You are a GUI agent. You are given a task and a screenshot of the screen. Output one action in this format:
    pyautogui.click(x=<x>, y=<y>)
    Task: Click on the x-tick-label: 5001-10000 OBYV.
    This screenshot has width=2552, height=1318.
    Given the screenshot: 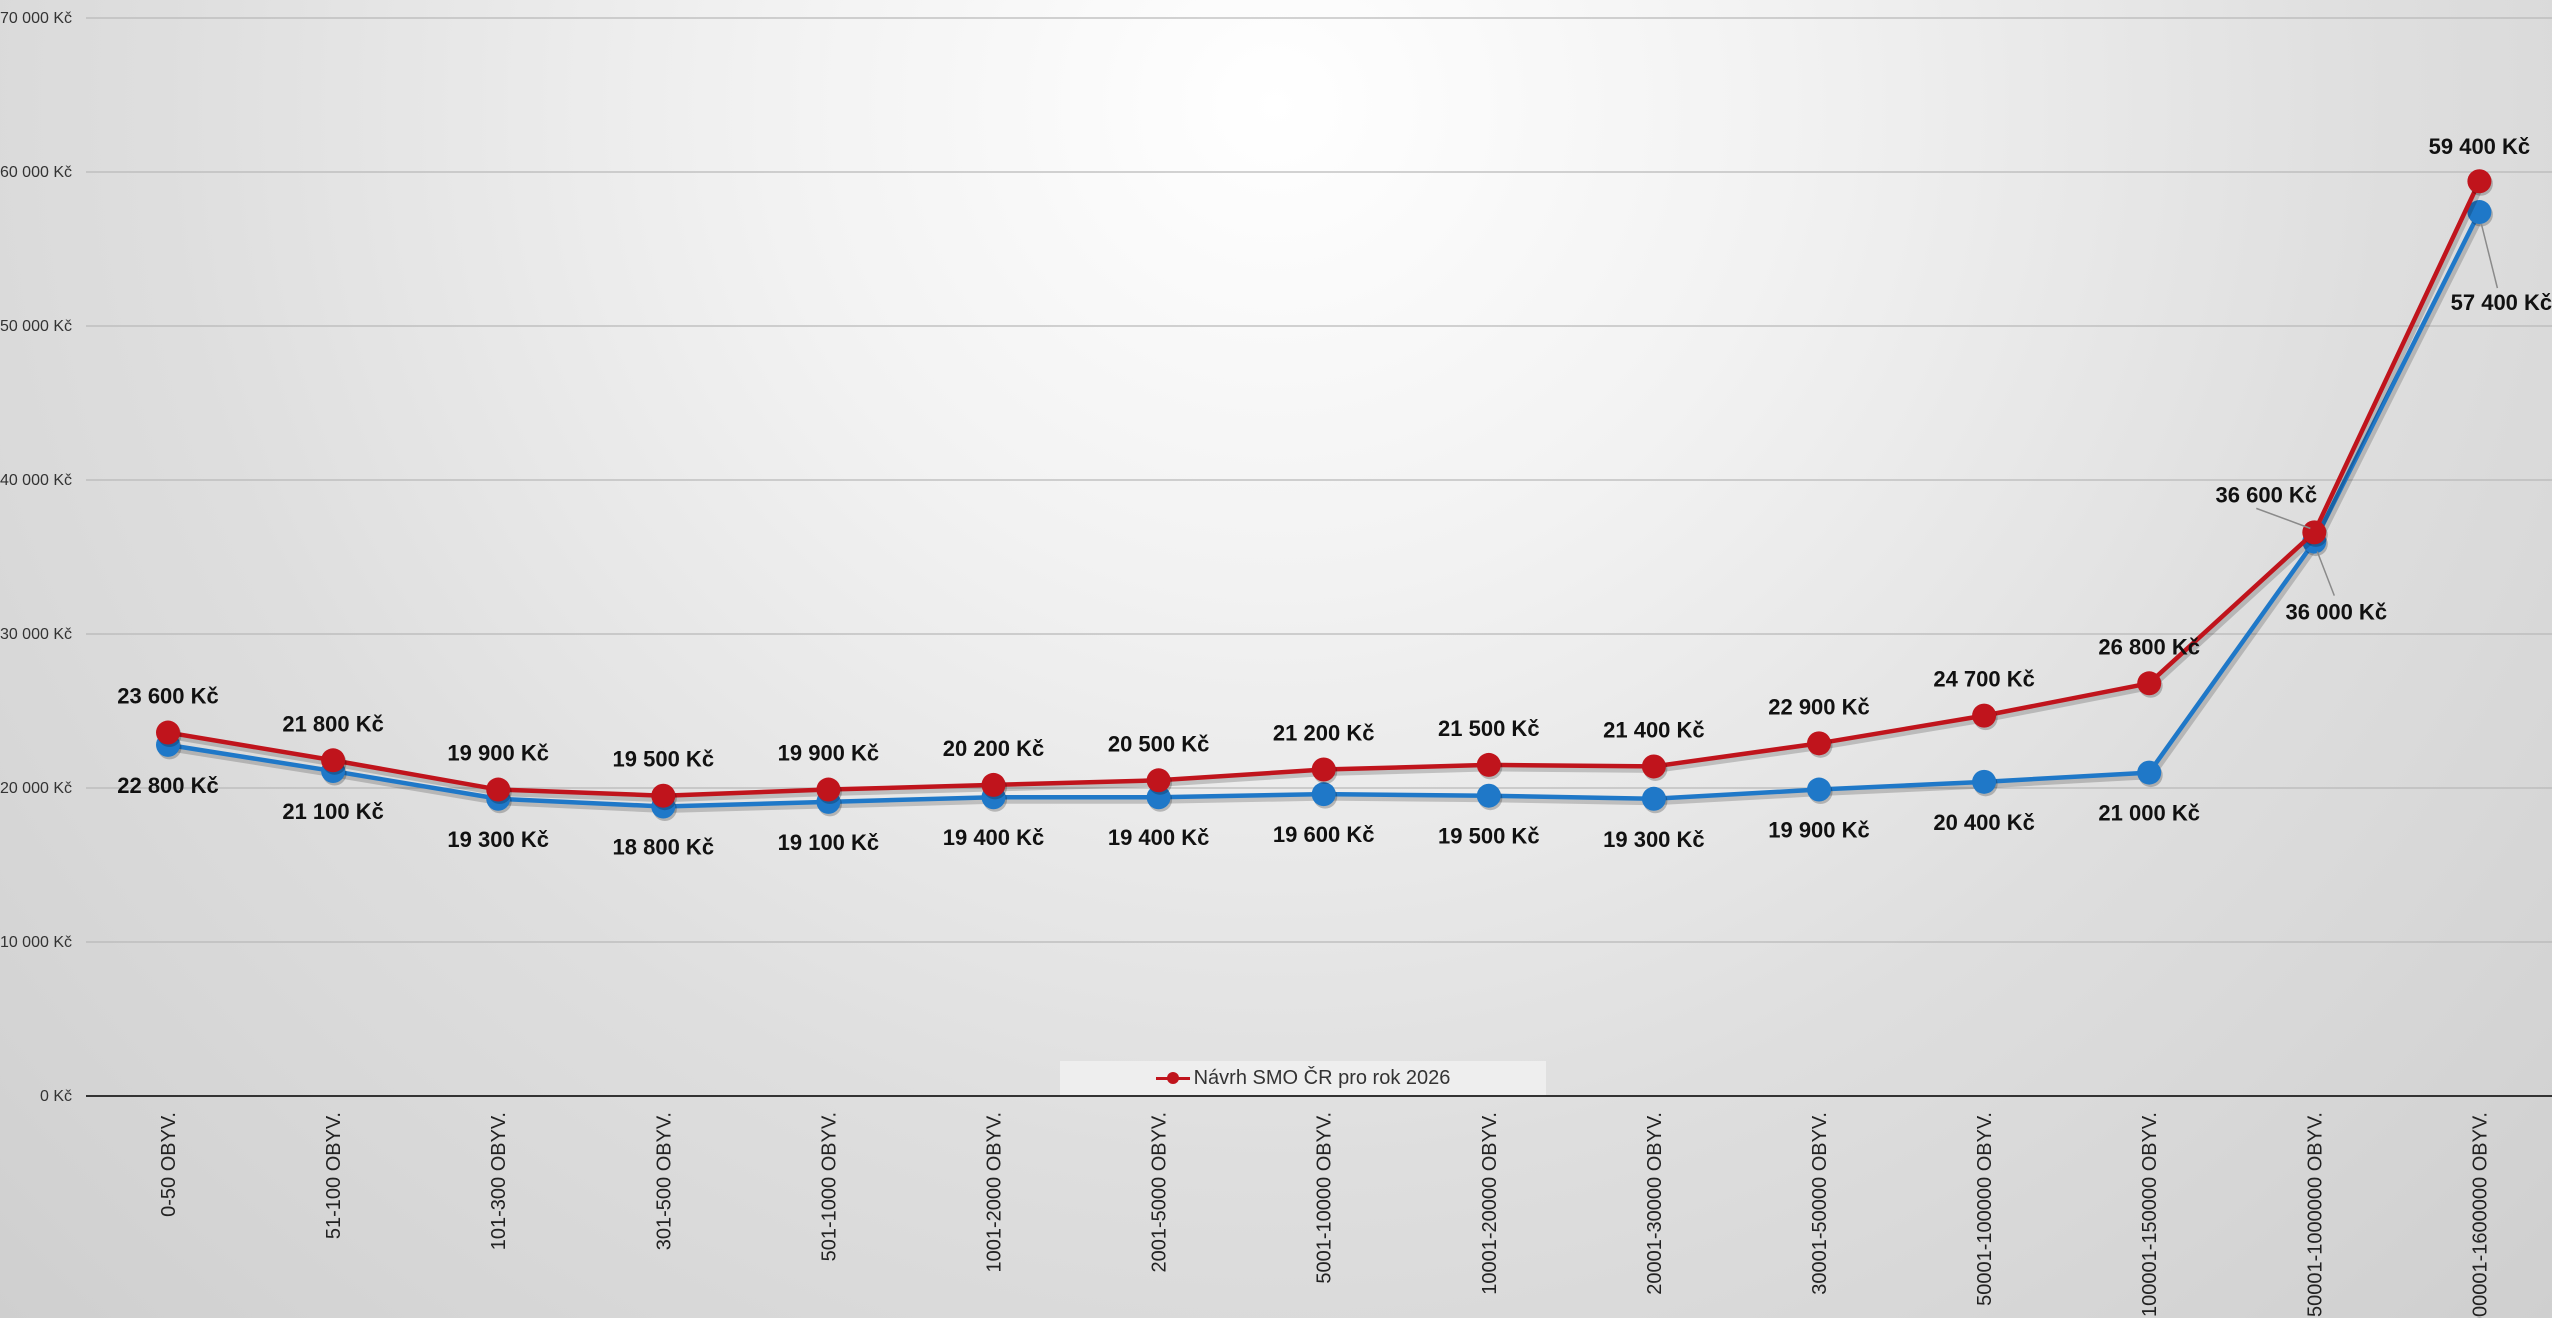 What is the action you would take?
    pyautogui.click(x=1325, y=1198)
    